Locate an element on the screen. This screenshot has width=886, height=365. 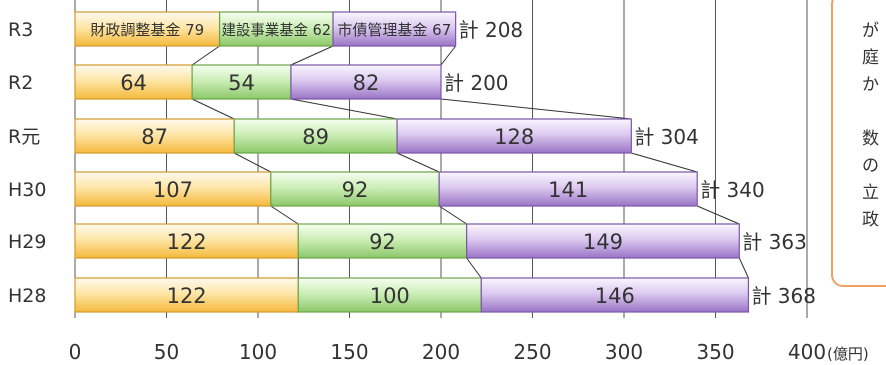
category-label: H30 is located at coordinates (27, 190).